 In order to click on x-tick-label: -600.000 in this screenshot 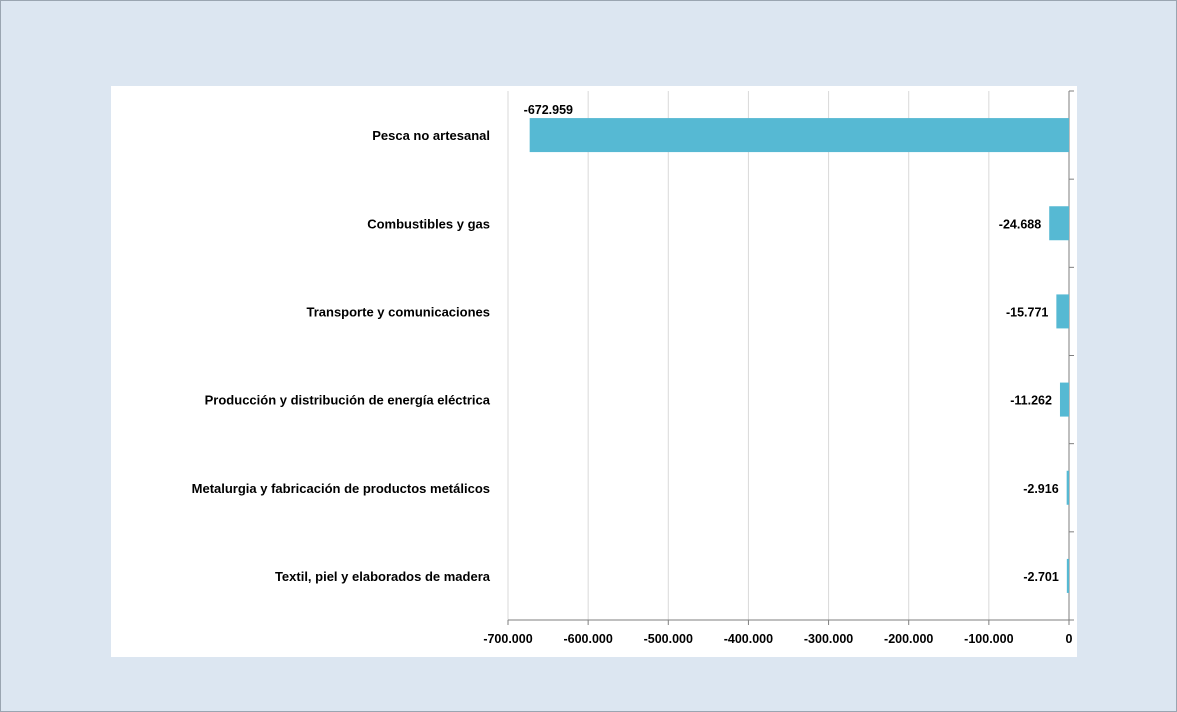, I will do `click(587, 639)`.